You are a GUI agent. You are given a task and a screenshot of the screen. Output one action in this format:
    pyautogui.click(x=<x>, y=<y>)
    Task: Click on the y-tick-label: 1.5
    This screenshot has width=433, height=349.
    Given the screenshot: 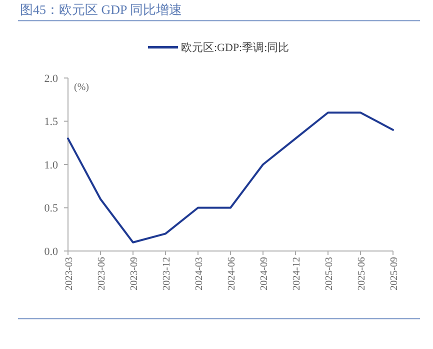 What is the action you would take?
    pyautogui.click(x=51, y=122)
    